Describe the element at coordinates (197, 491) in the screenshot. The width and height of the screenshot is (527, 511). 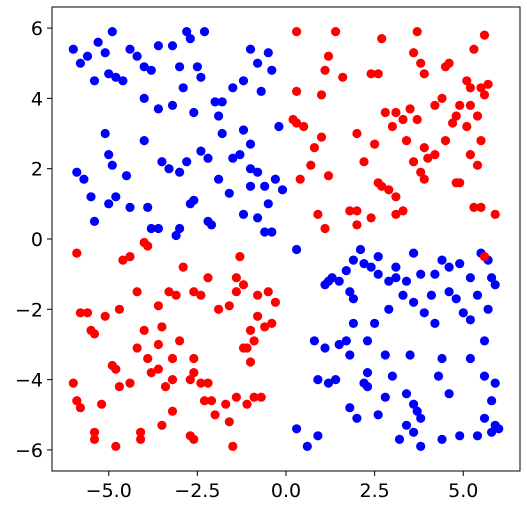
I see `x-tick-label: −2.5` at that location.